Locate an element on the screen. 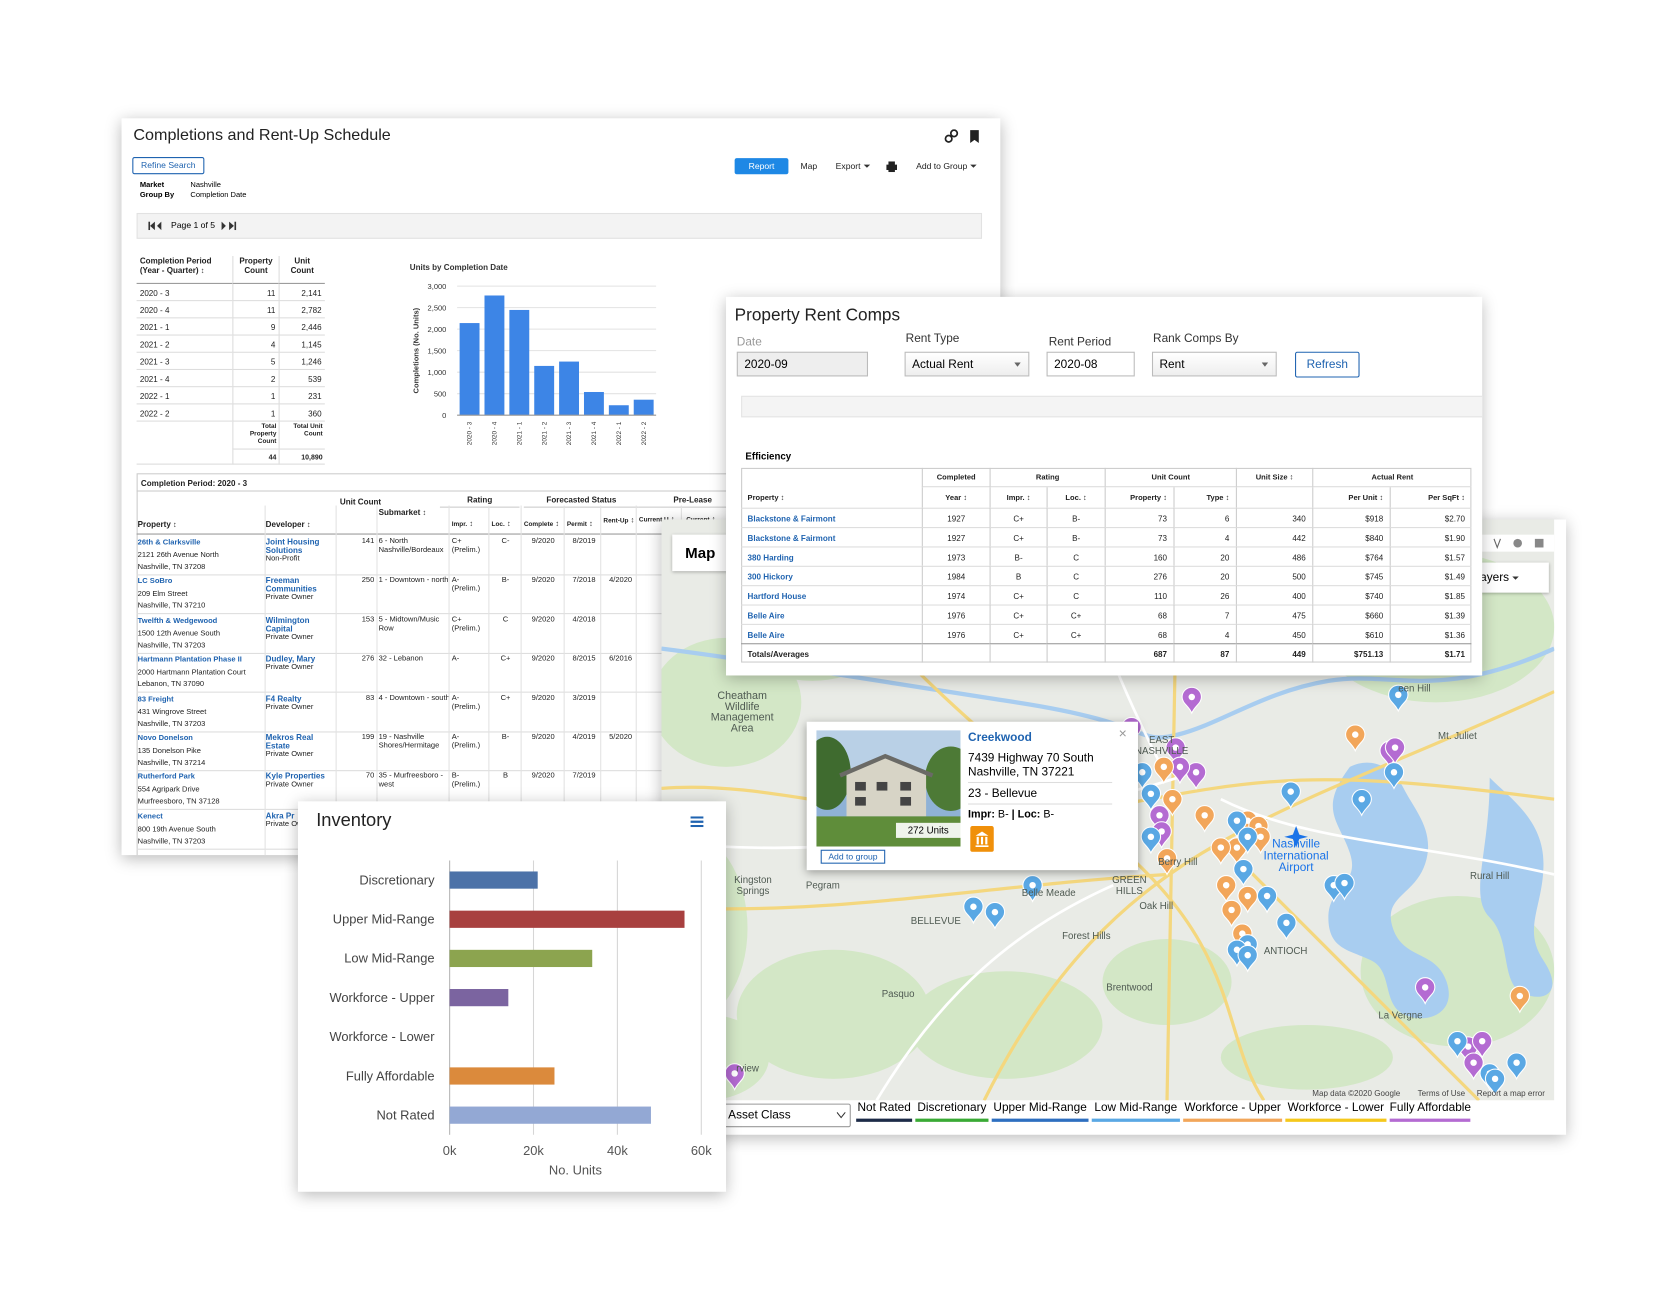 This screenshot has width=1678, height=1303. toolbar-button: Map is located at coordinates (809, 166).